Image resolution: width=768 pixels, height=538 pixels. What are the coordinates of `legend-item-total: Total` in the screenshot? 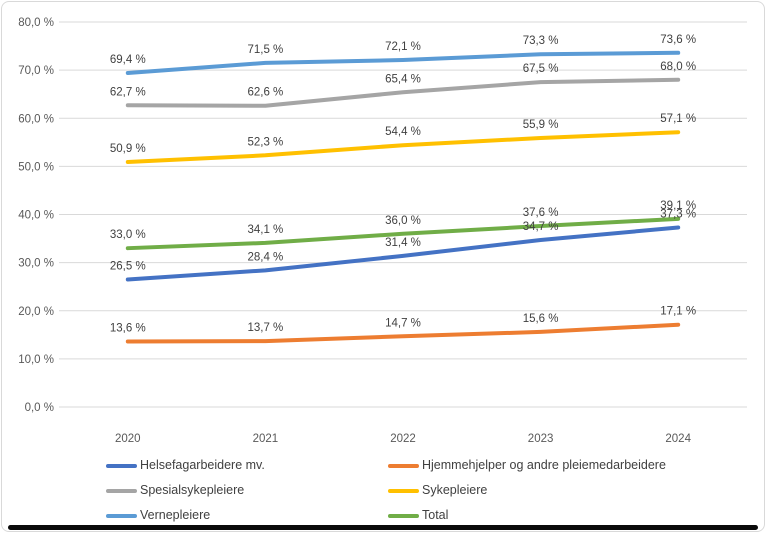 It's located at (568, 515).